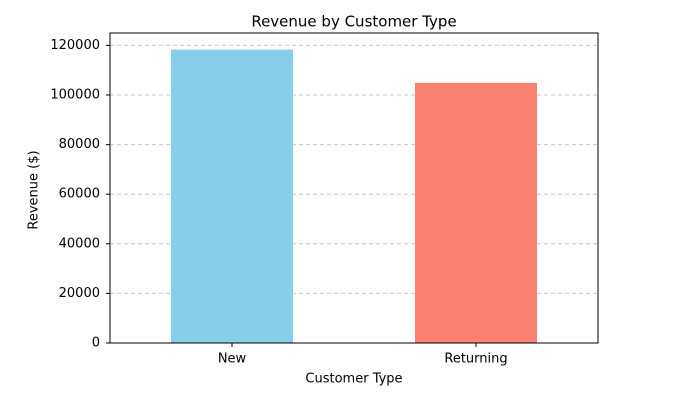 This screenshot has width=696, height=405. What do you see at coordinates (232, 359) in the screenshot?
I see `x-tick-label: New` at bounding box center [232, 359].